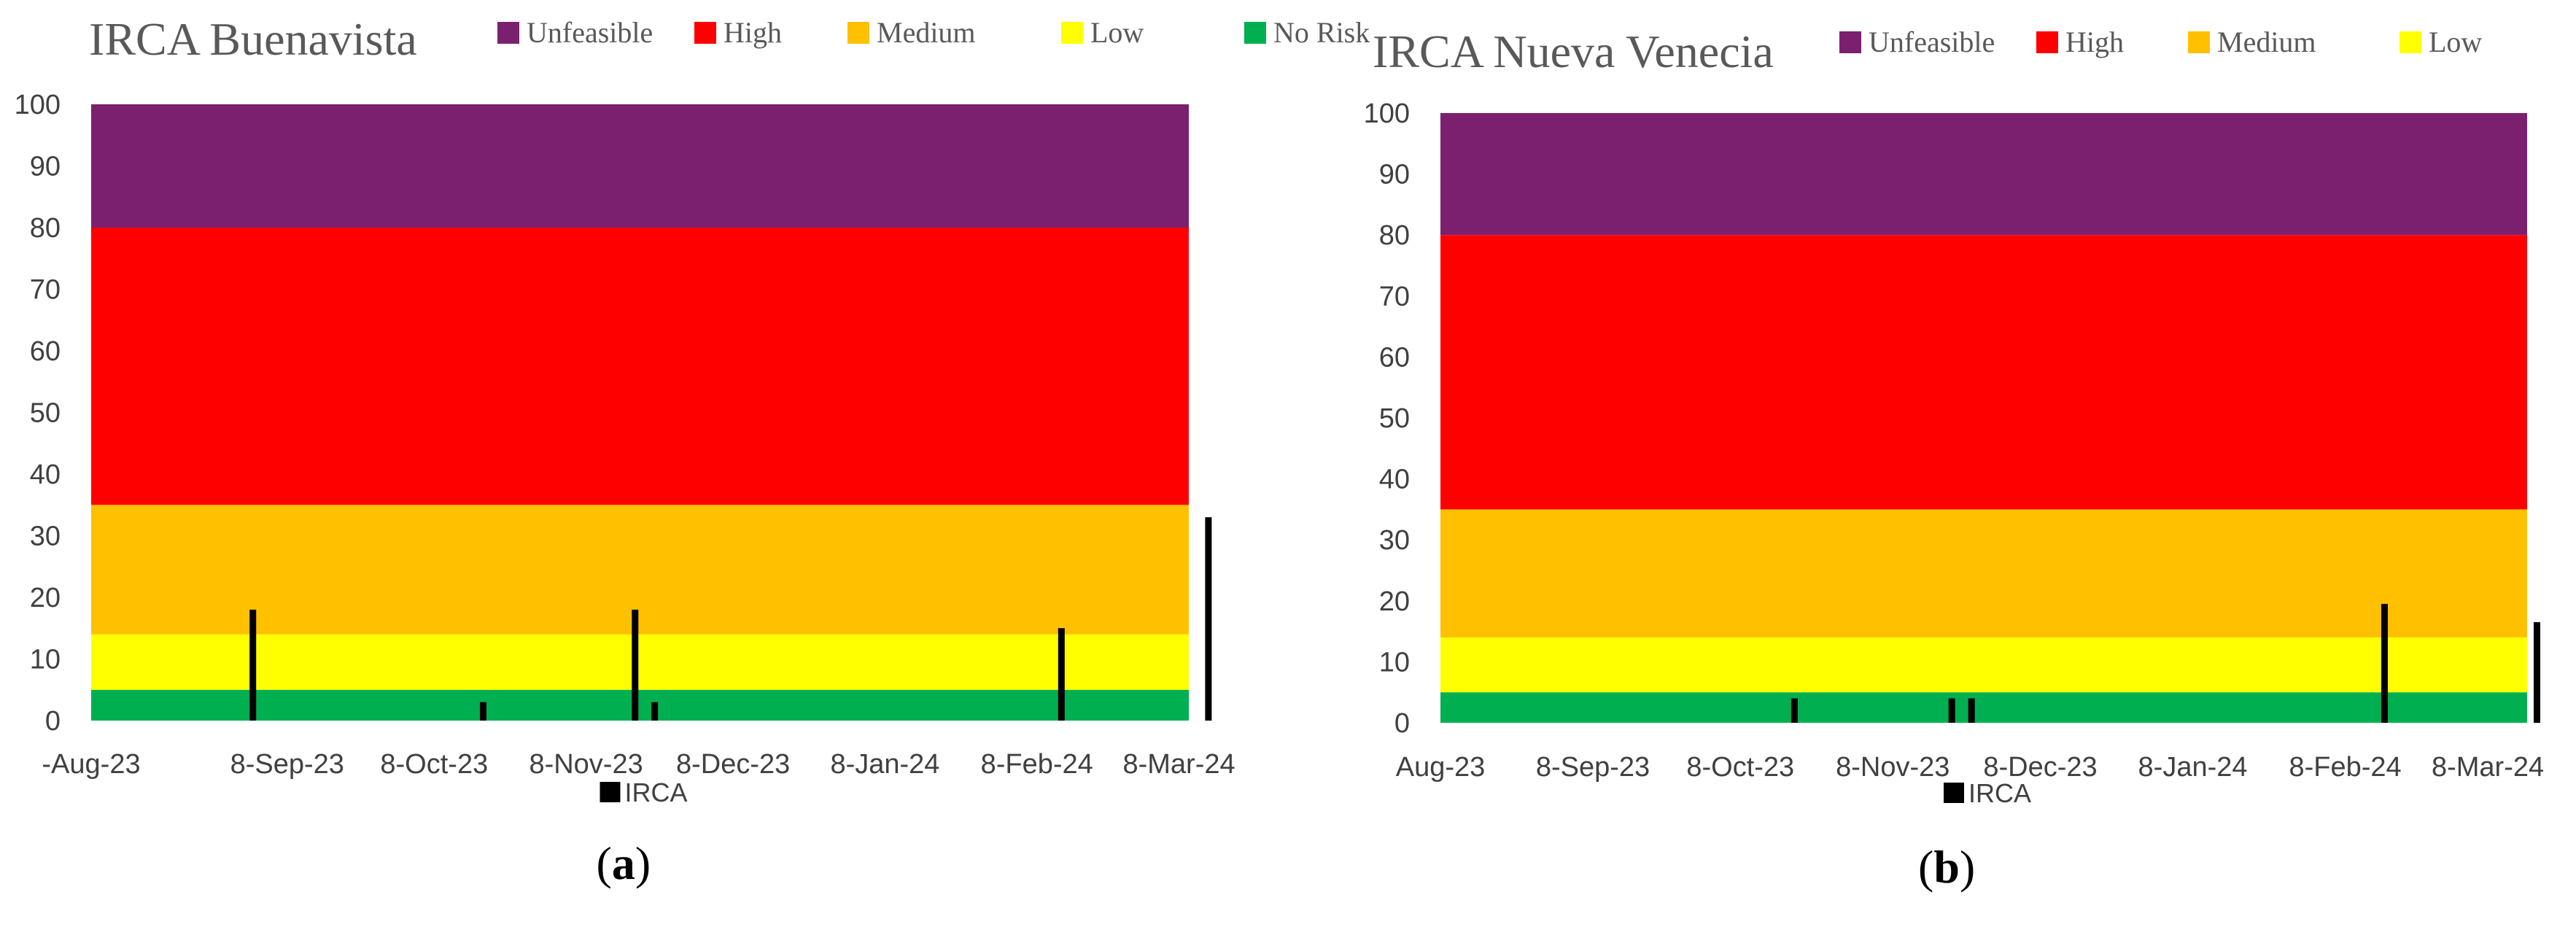 This screenshot has height=927, width=2576. I want to click on legend-label-no-risk: No Risk, so click(1322, 33).